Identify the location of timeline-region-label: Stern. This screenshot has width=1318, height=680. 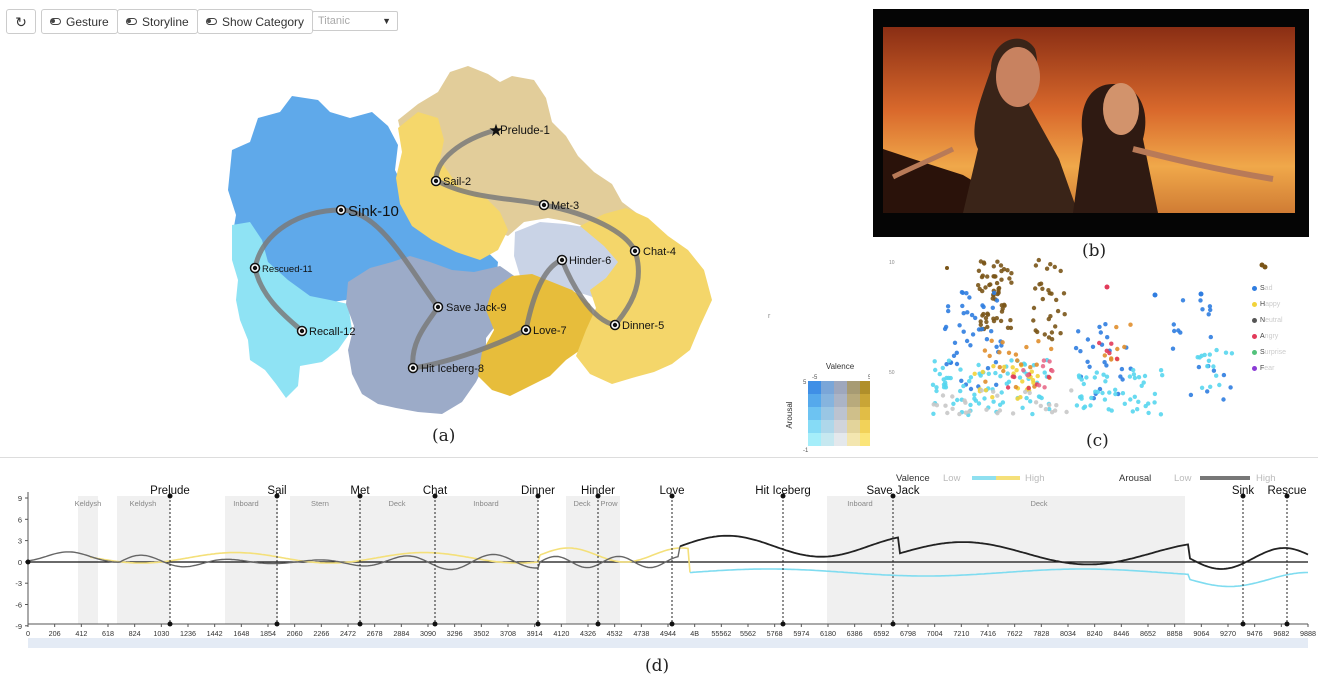
(320, 503).